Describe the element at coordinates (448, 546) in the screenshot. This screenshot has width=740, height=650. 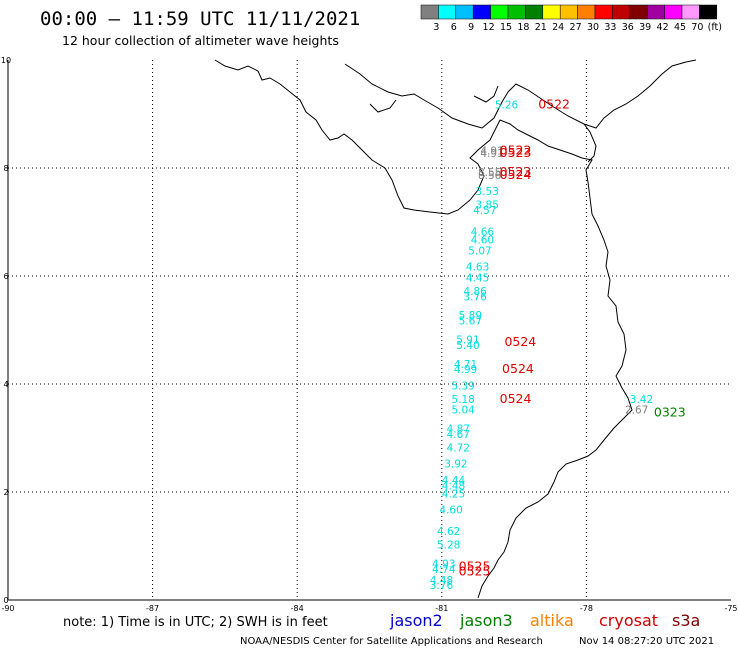
I see `wave-height-value: 5.28` at that location.